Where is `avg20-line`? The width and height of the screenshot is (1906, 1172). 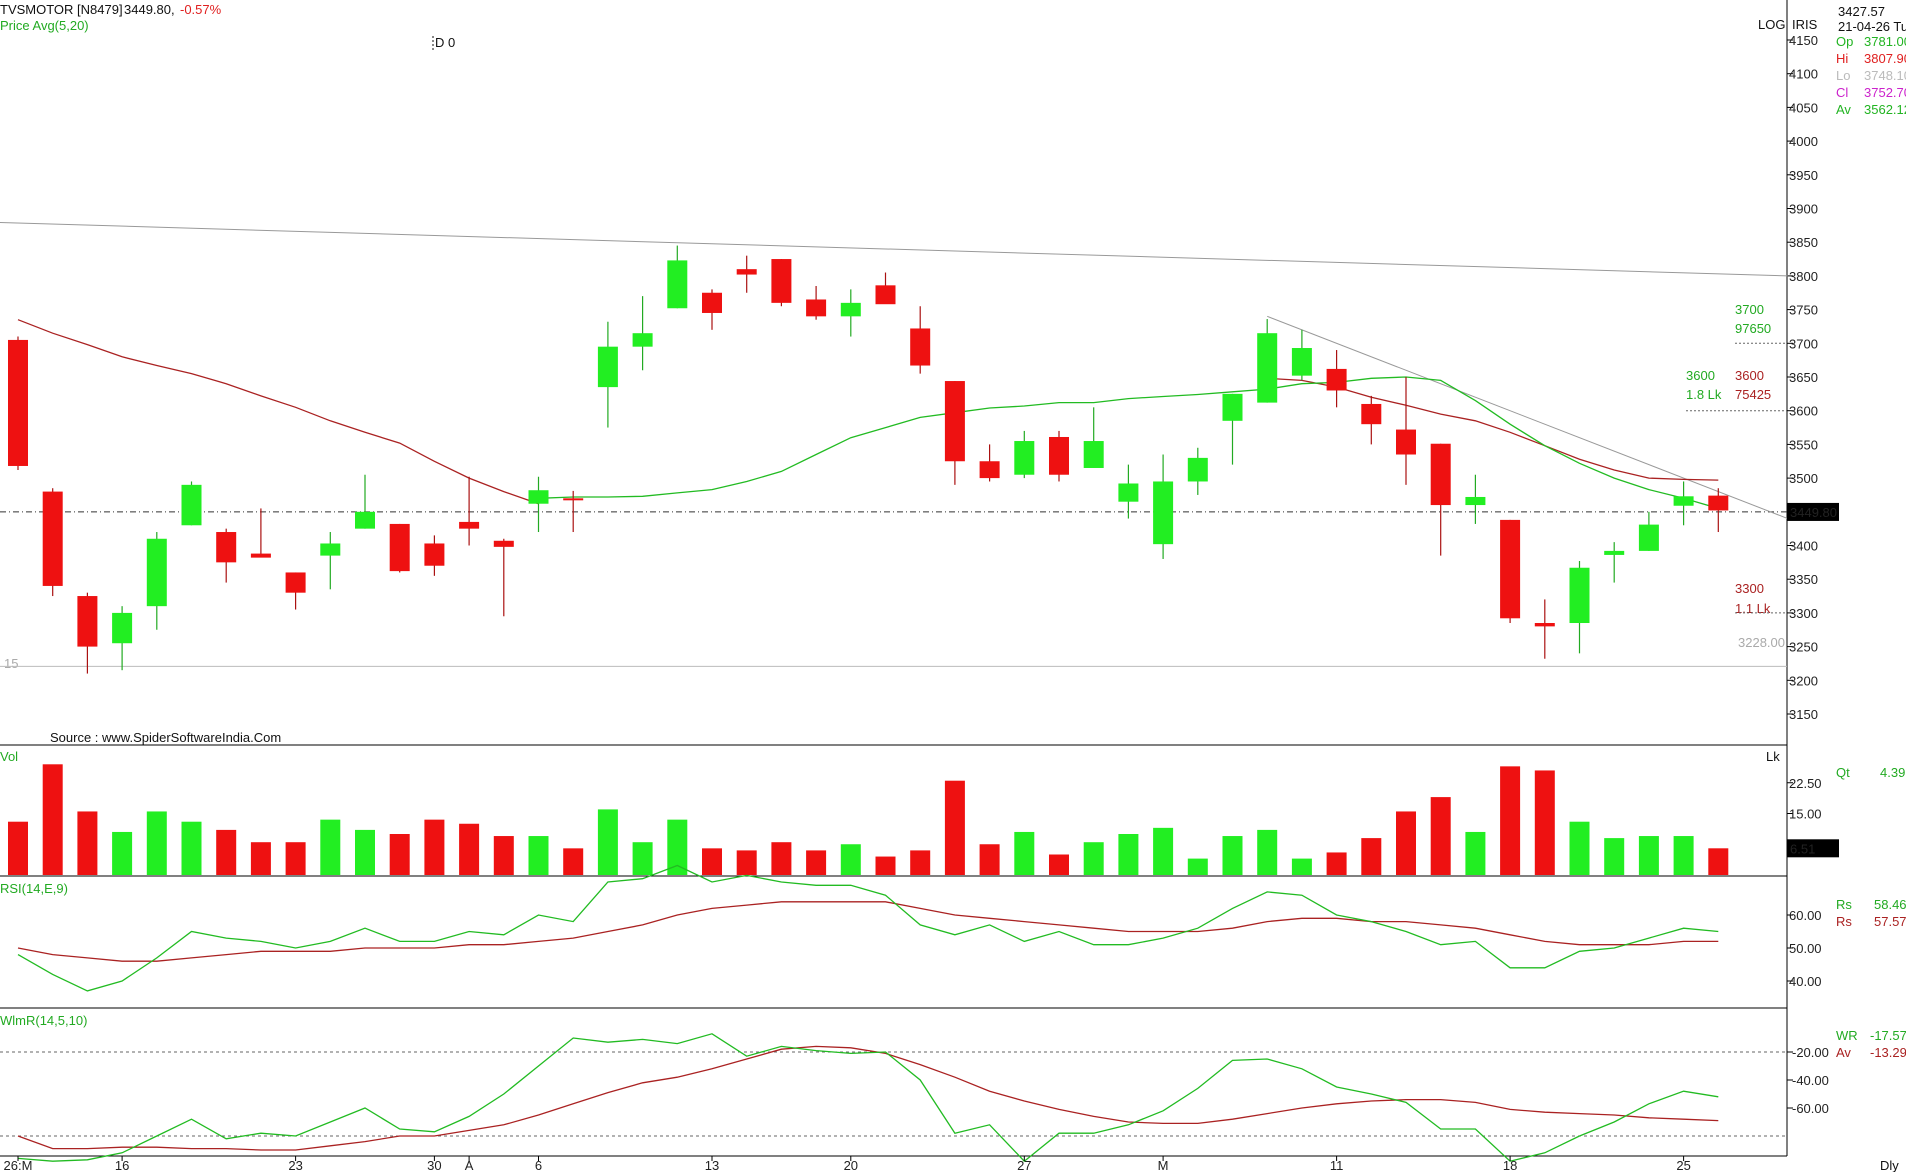
avg20-line is located at coordinates (278, 412).